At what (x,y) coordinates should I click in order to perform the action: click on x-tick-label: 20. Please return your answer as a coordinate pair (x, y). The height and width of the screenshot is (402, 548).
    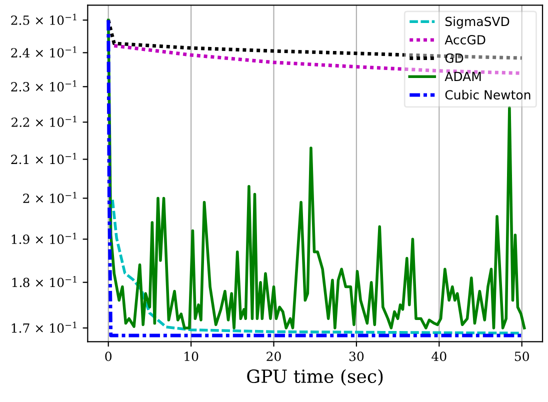
    Looking at the image, I should click on (273, 357).